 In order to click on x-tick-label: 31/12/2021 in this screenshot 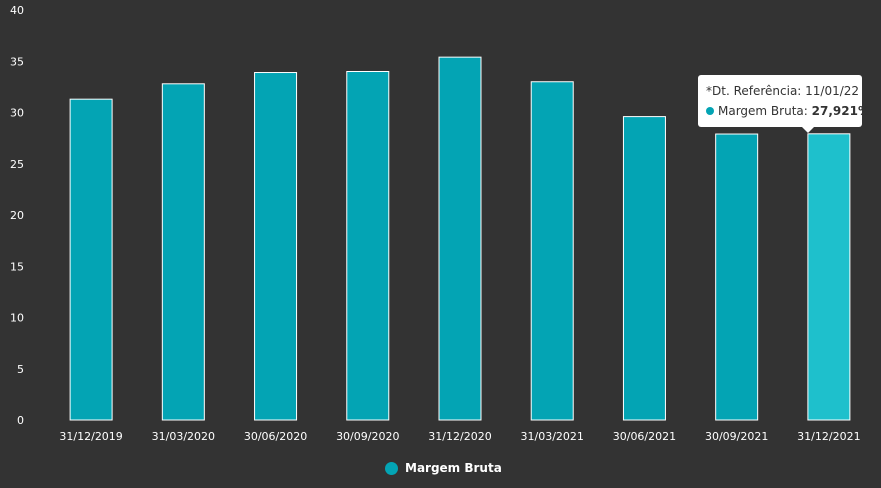, I will do `click(828, 436)`.